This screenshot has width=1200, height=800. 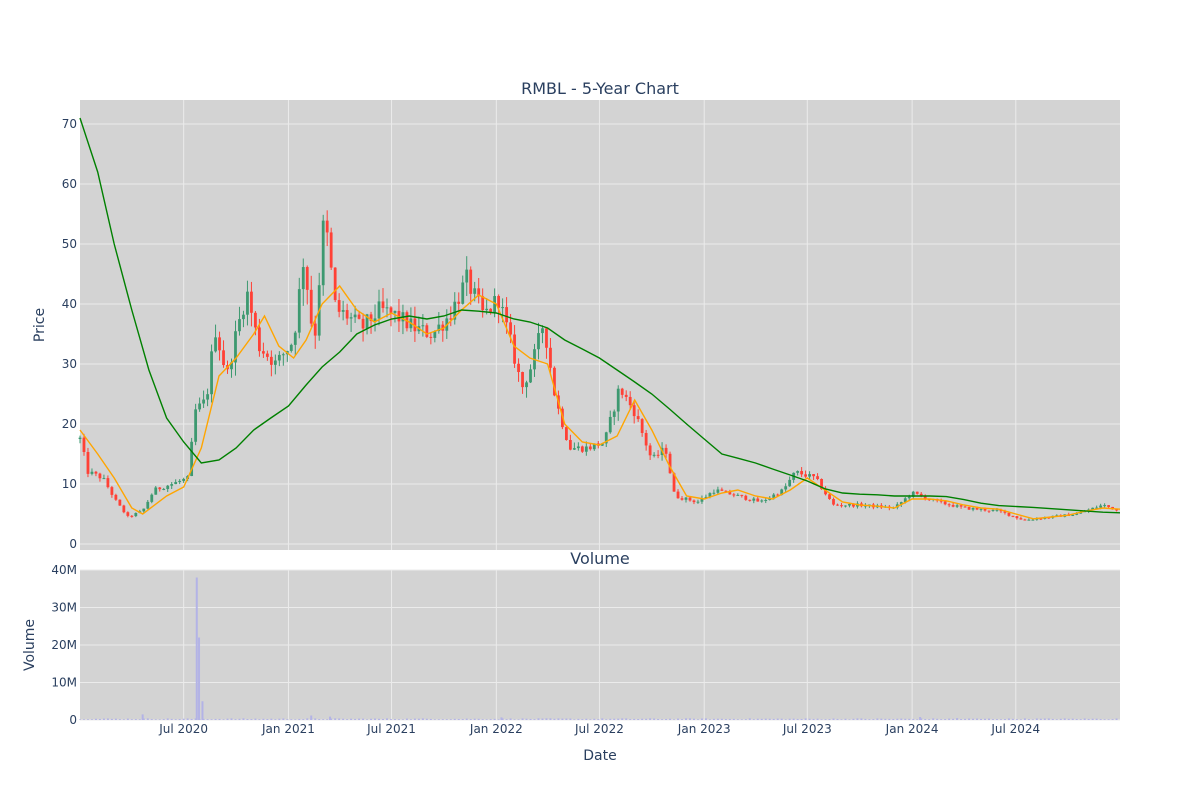 I want to click on price-y-tick-label: 0, so click(x=73, y=544).